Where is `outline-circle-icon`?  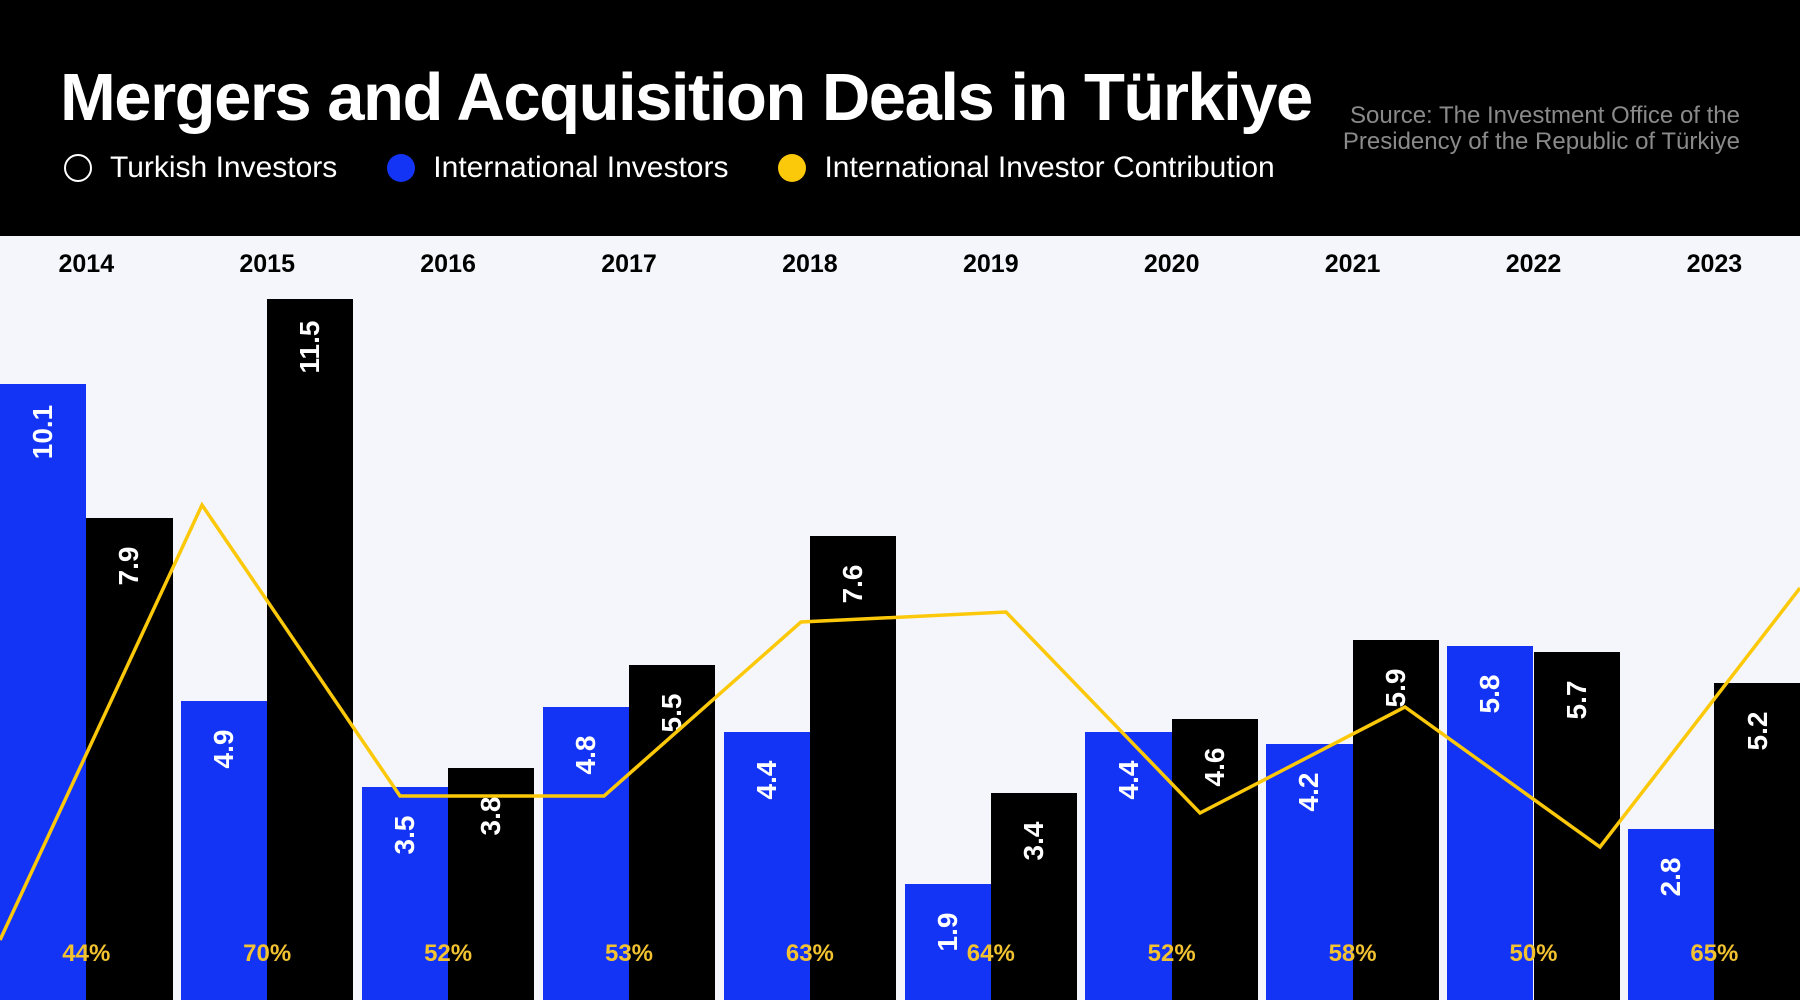
outline-circle-icon is located at coordinates (78, 168).